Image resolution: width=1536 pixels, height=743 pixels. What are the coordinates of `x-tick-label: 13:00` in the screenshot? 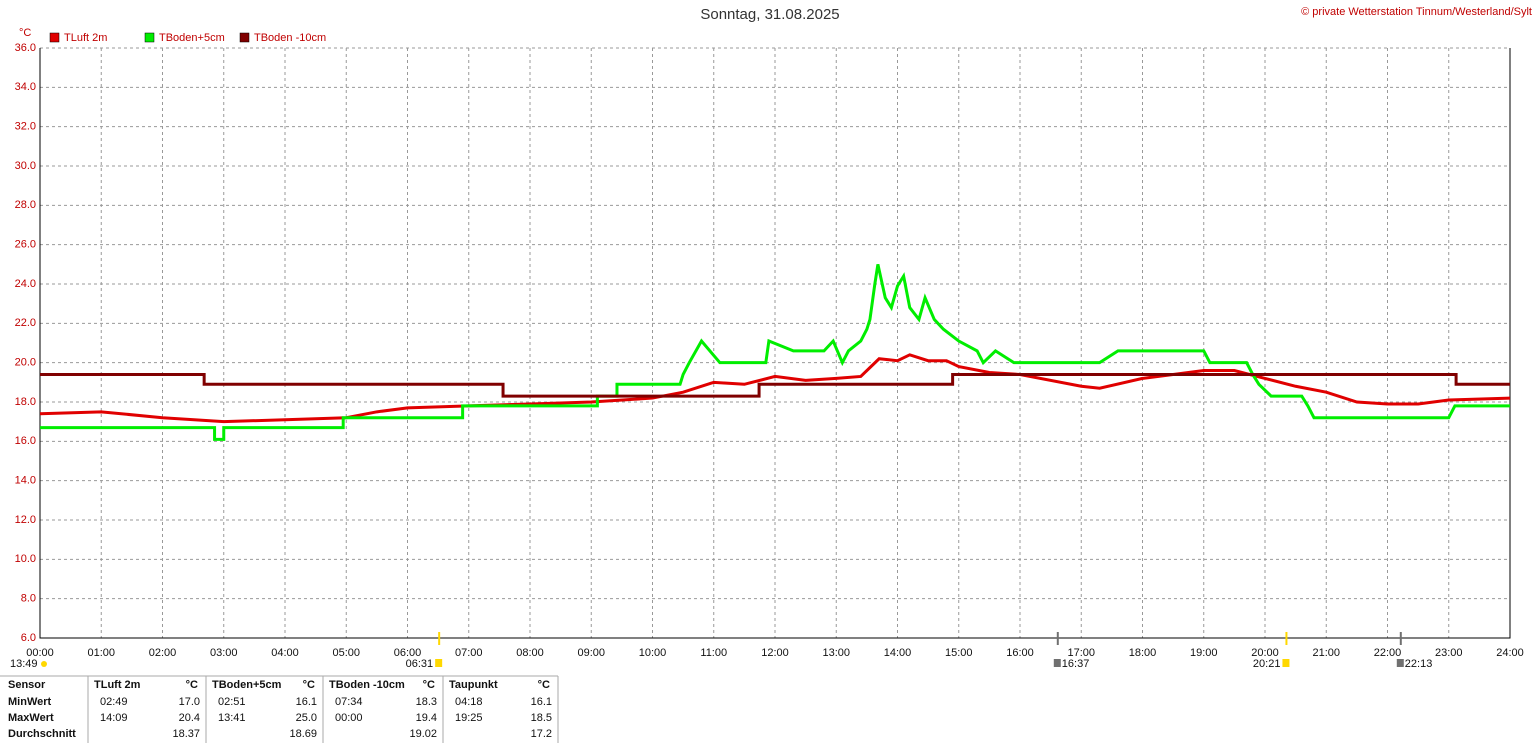 It's located at (836, 653).